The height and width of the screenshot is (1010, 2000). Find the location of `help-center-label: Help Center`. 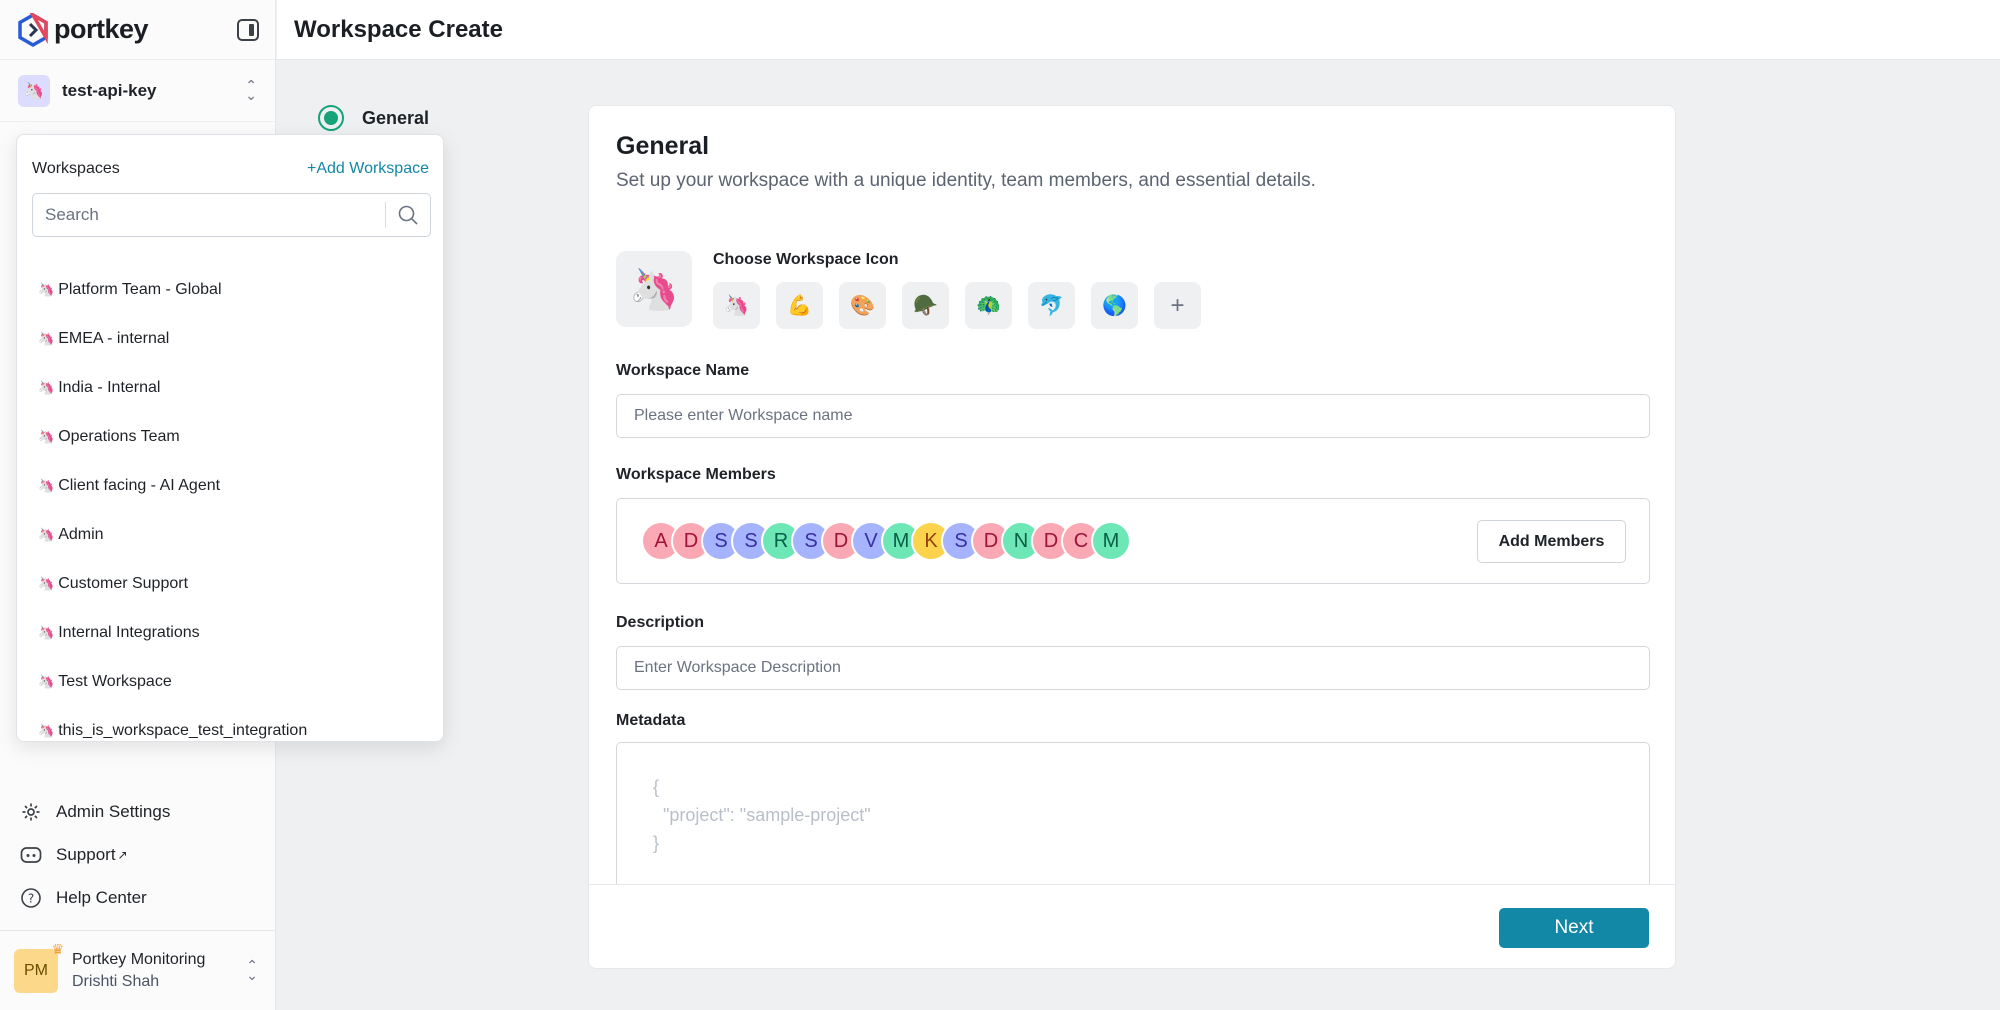

help-center-label: Help Center is located at coordinates (101, 897).